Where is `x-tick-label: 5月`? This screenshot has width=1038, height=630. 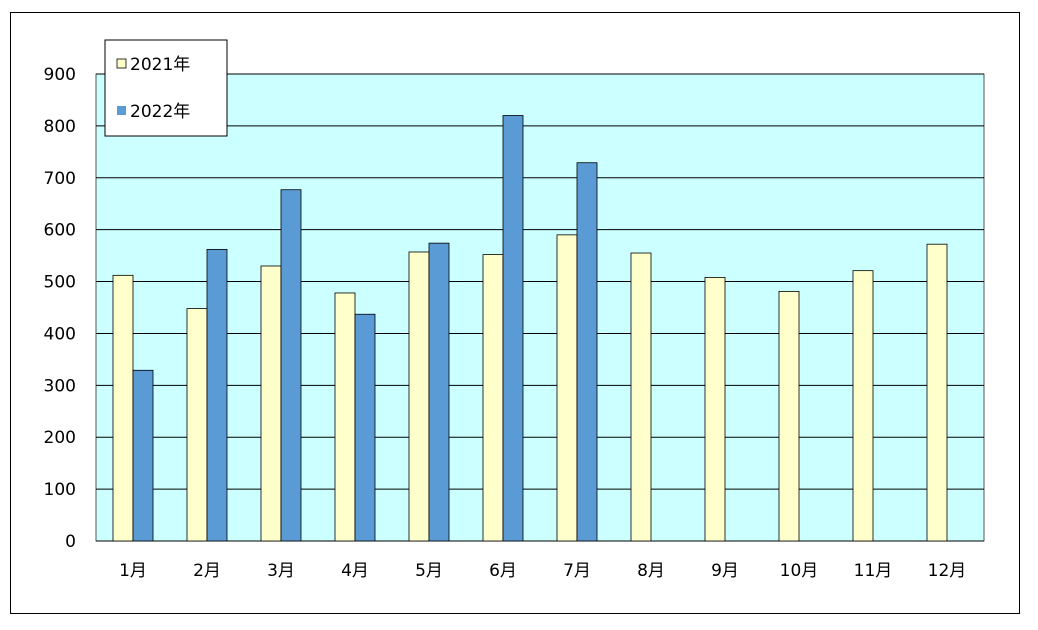 x-tick-label: 5月 is located at coordinates (429, 571).